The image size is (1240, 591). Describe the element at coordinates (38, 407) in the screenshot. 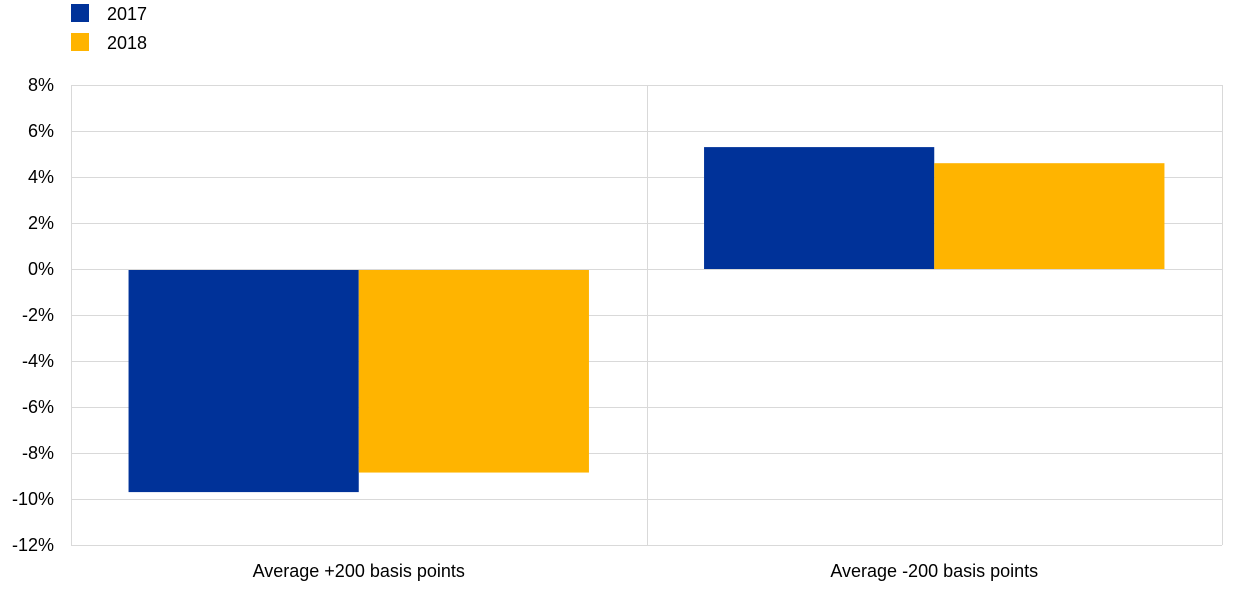

I see `y-tick-label: -6%` at that location.